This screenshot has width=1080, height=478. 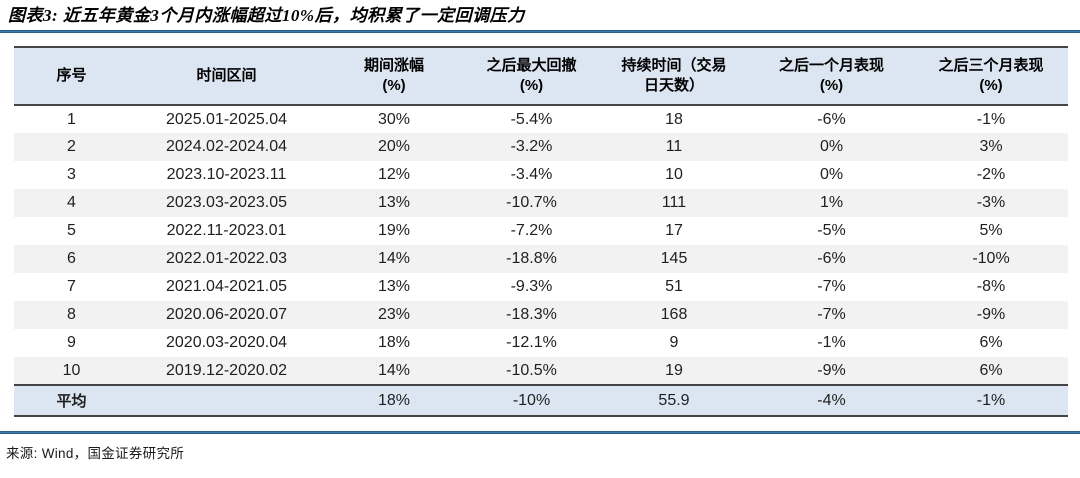 What do you see at coordinates (226, 342) in the screenshot?
I see `table-cell: 2020.03-2020.04` at bounding box center [226, 342].